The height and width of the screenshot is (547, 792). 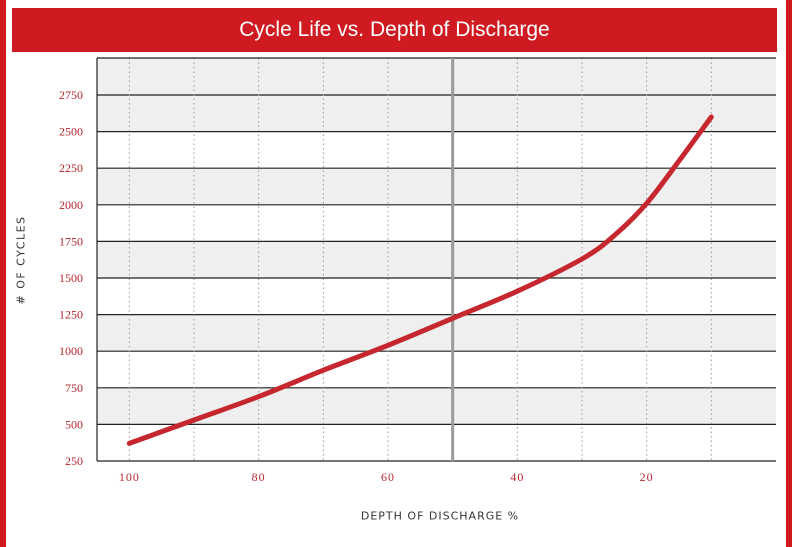 I want to click on x-tick-labels: 100 80 60 40 20, so click(x=386, y=477).